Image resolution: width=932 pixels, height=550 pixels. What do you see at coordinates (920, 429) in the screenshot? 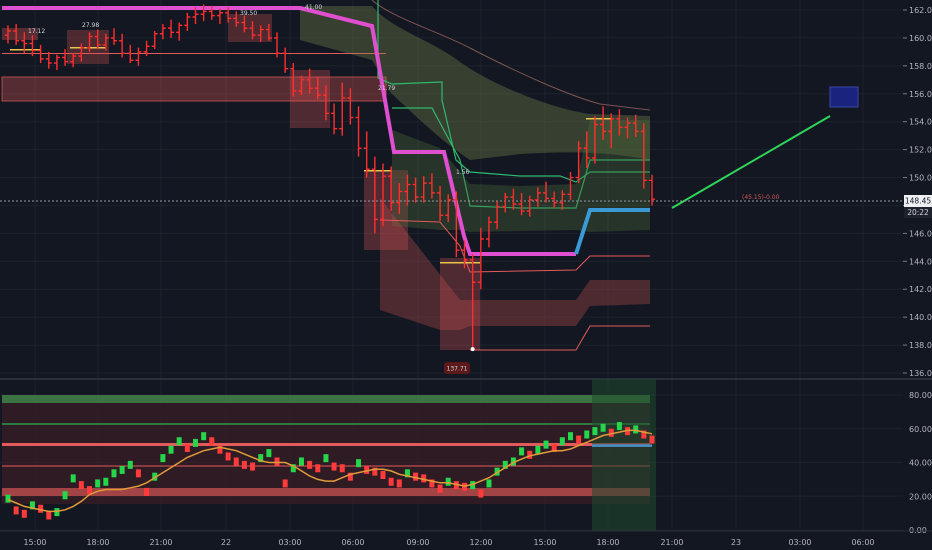
I see `osc-tick-label: 60.00` at bounding box center [920, 429].